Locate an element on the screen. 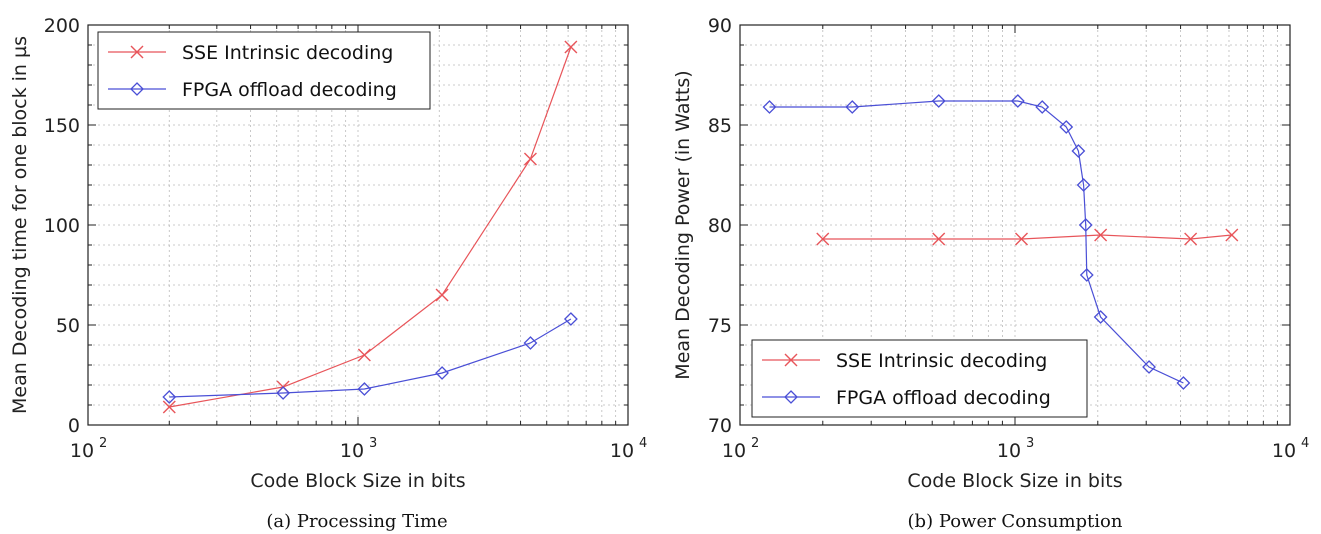 This screenshot has width=1321, height=534. y-tick-label: 150 is located at coordinates (62, 126).